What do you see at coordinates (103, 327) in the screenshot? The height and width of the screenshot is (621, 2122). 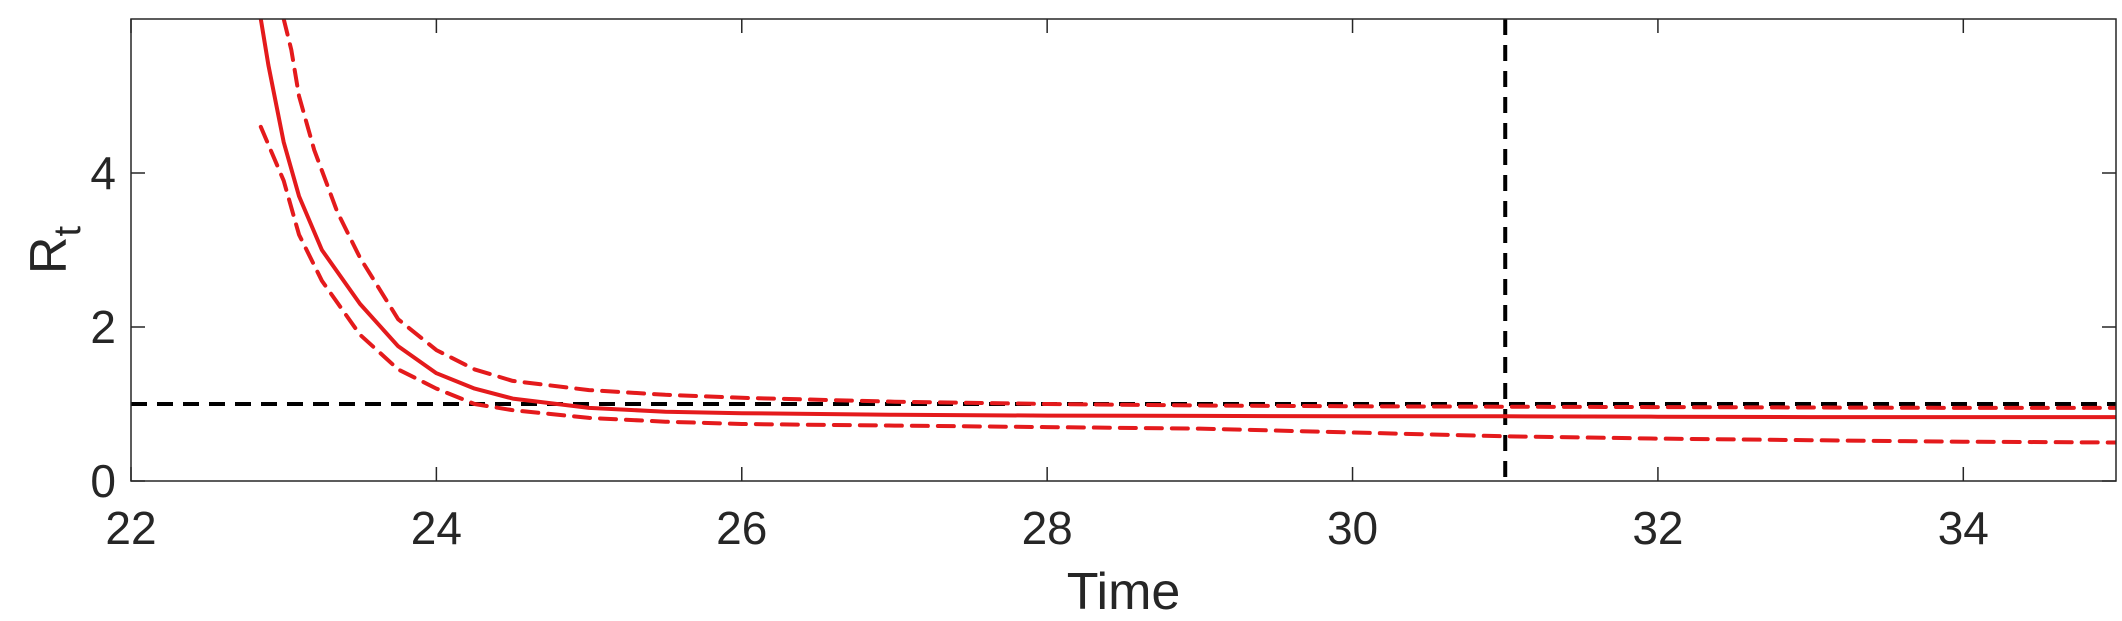 I see `y-tick-label: 2` at bounding box center [103, 327].